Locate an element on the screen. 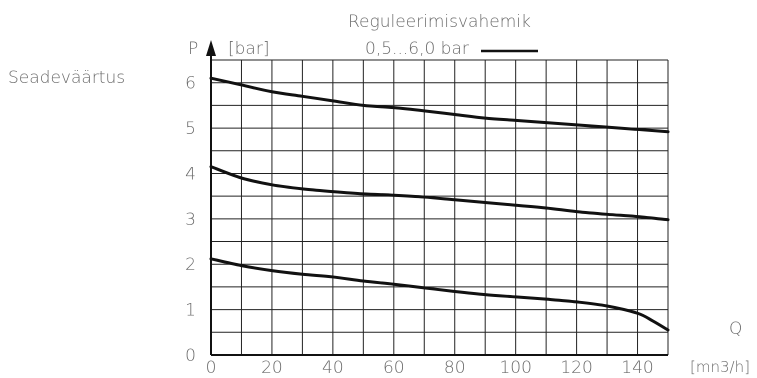 The image size is (757, 378). y-tick-label: 3 is located at coordinates (190, 220).